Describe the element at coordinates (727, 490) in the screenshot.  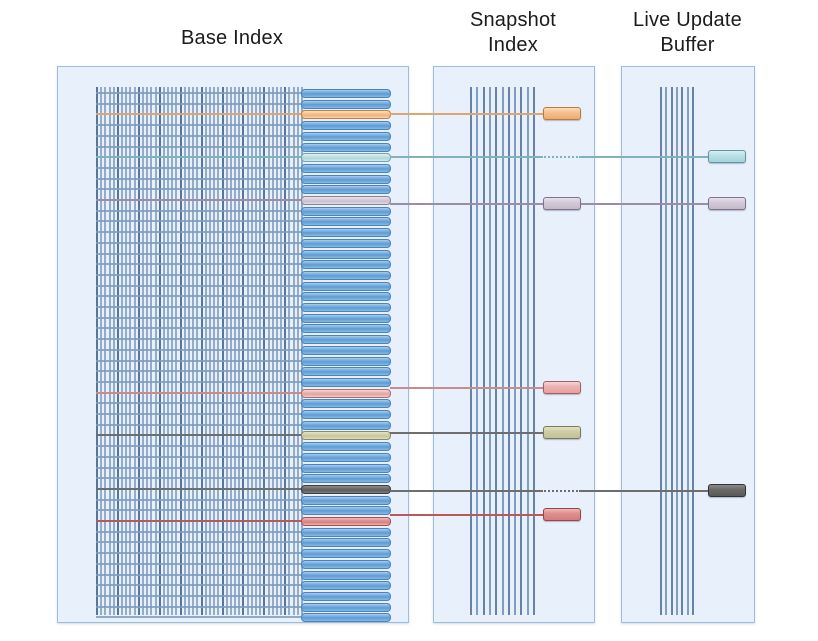
I see `live-update-buffer-pill-darkgray` at that location.